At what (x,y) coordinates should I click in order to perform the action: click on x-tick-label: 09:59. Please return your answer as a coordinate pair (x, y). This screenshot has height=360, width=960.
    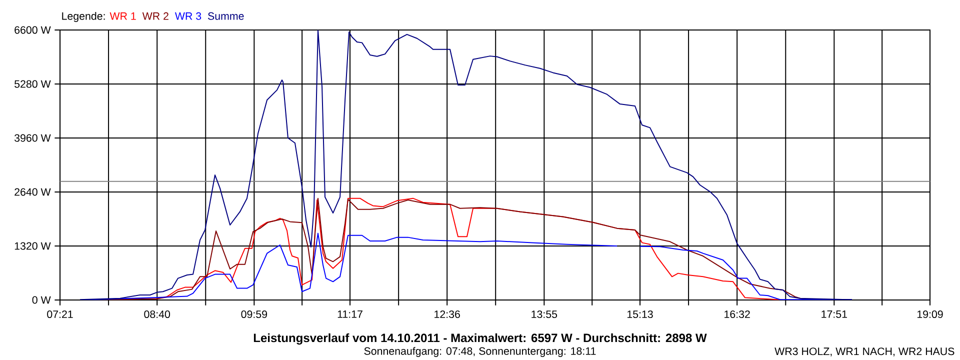
    Looking at the image, I should click on (254, 314).